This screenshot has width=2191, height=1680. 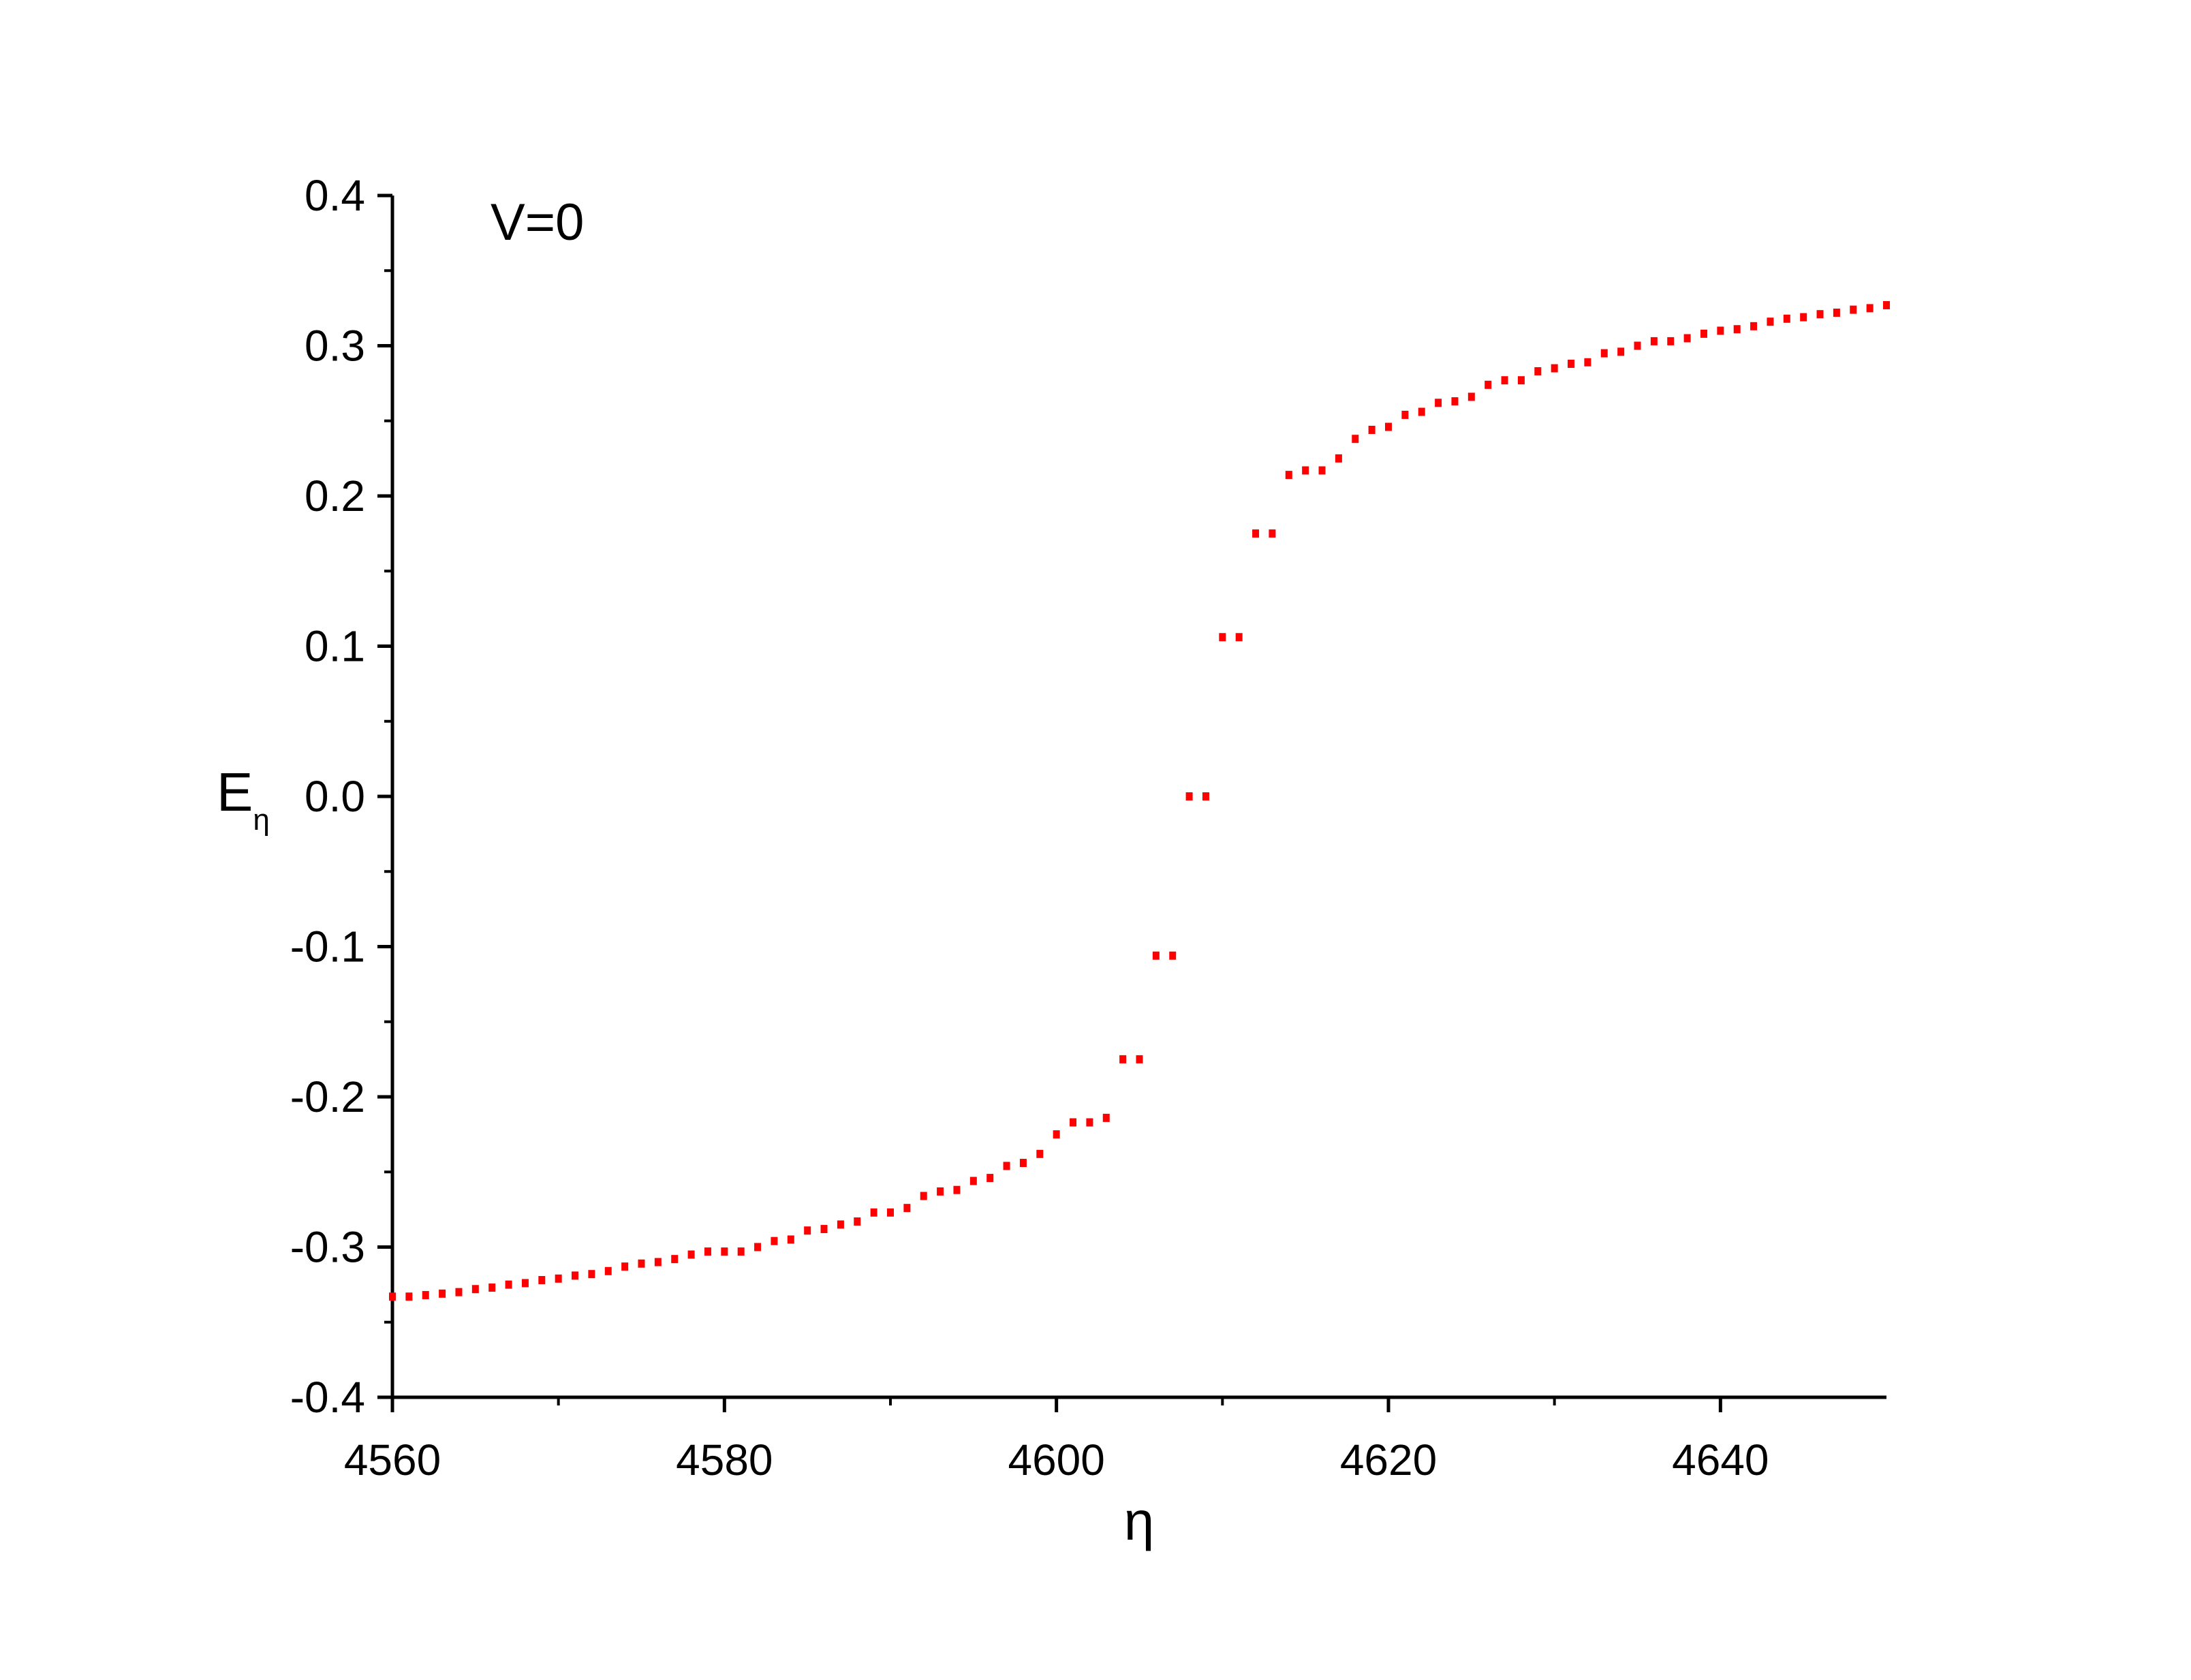 I want to click on x-tick-label: 4620, so click(x=1388, y=1459).